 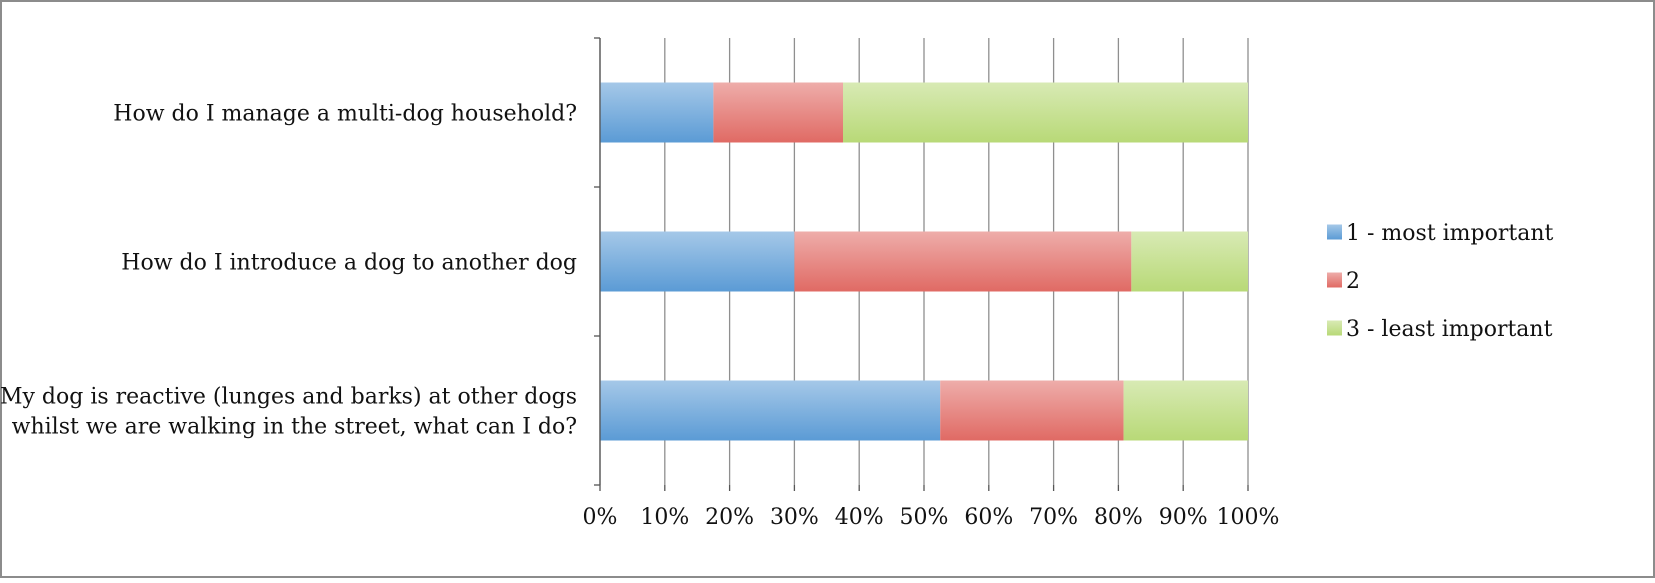 What do you see at coordinates (1118, 517) in the screenshot?
I see `x-tick-label: 80%` at bounding box center [1118, 517].